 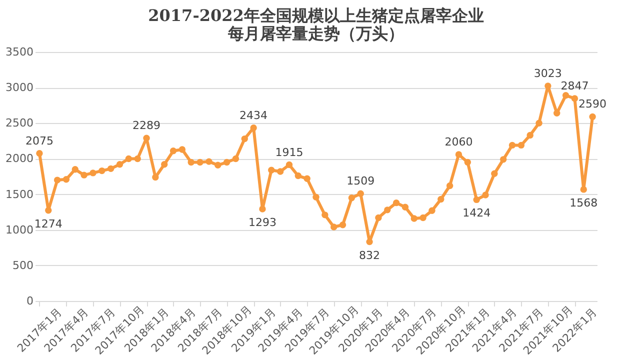 What do you see at coordinates (20, 159) in the screenshot?
I see `y-tick-label: 2000` at bounding box center [20, 159].